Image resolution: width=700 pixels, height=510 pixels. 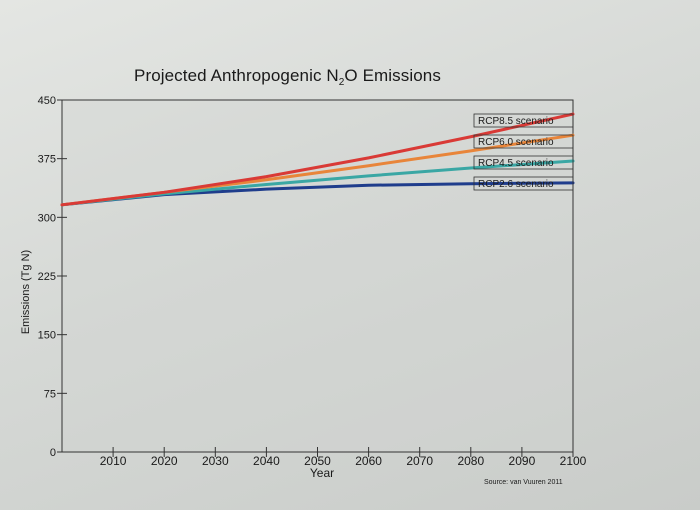 I want to click on y-tick-label: 300, so click(x=47, y=218).